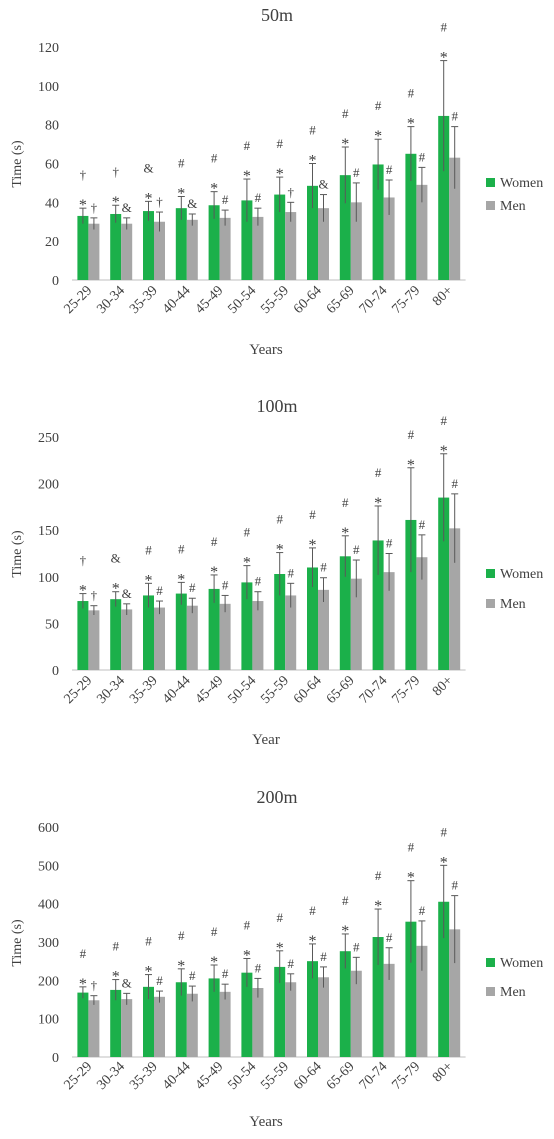 This screenshot has height=1139, width=554. Describe the element at coordinates (52, 242) in the screenshot. I see `y-tick-label: 20` at that location.